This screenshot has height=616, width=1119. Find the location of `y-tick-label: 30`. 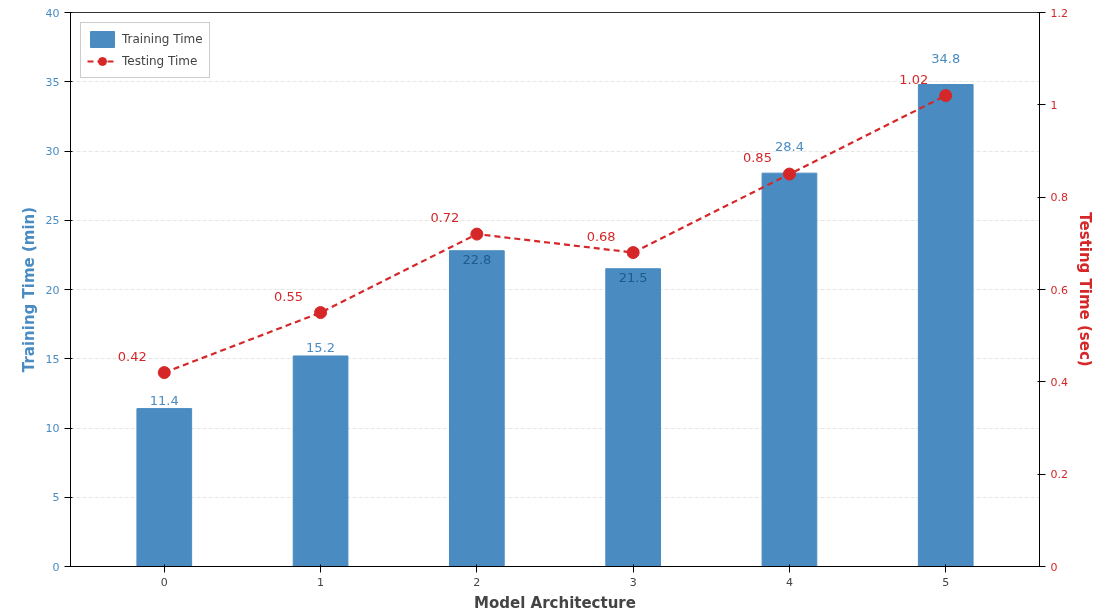

y-tick-label: 30 is located at coordinates (52, 151).